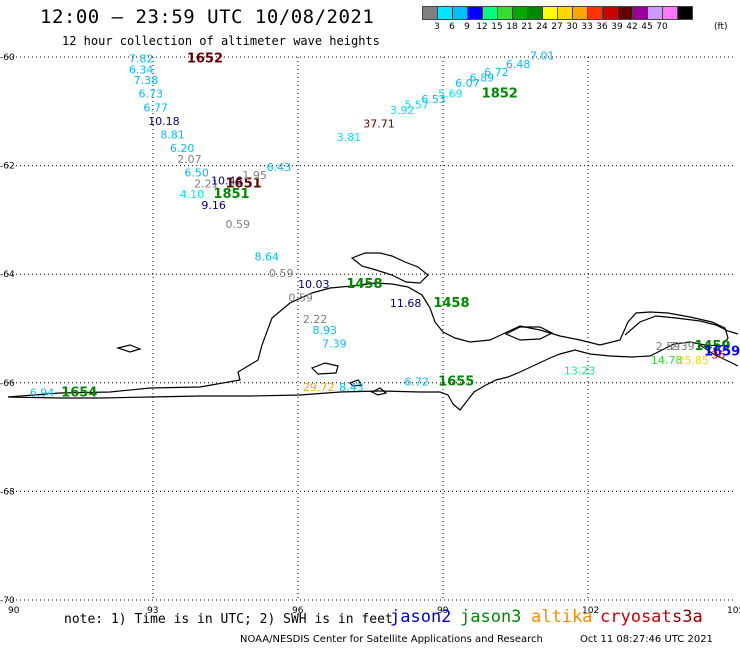 The image size is (740, 650). Describe the element at coordinates (389, 268) in the screenshot. I see `island-shelf` at that location.